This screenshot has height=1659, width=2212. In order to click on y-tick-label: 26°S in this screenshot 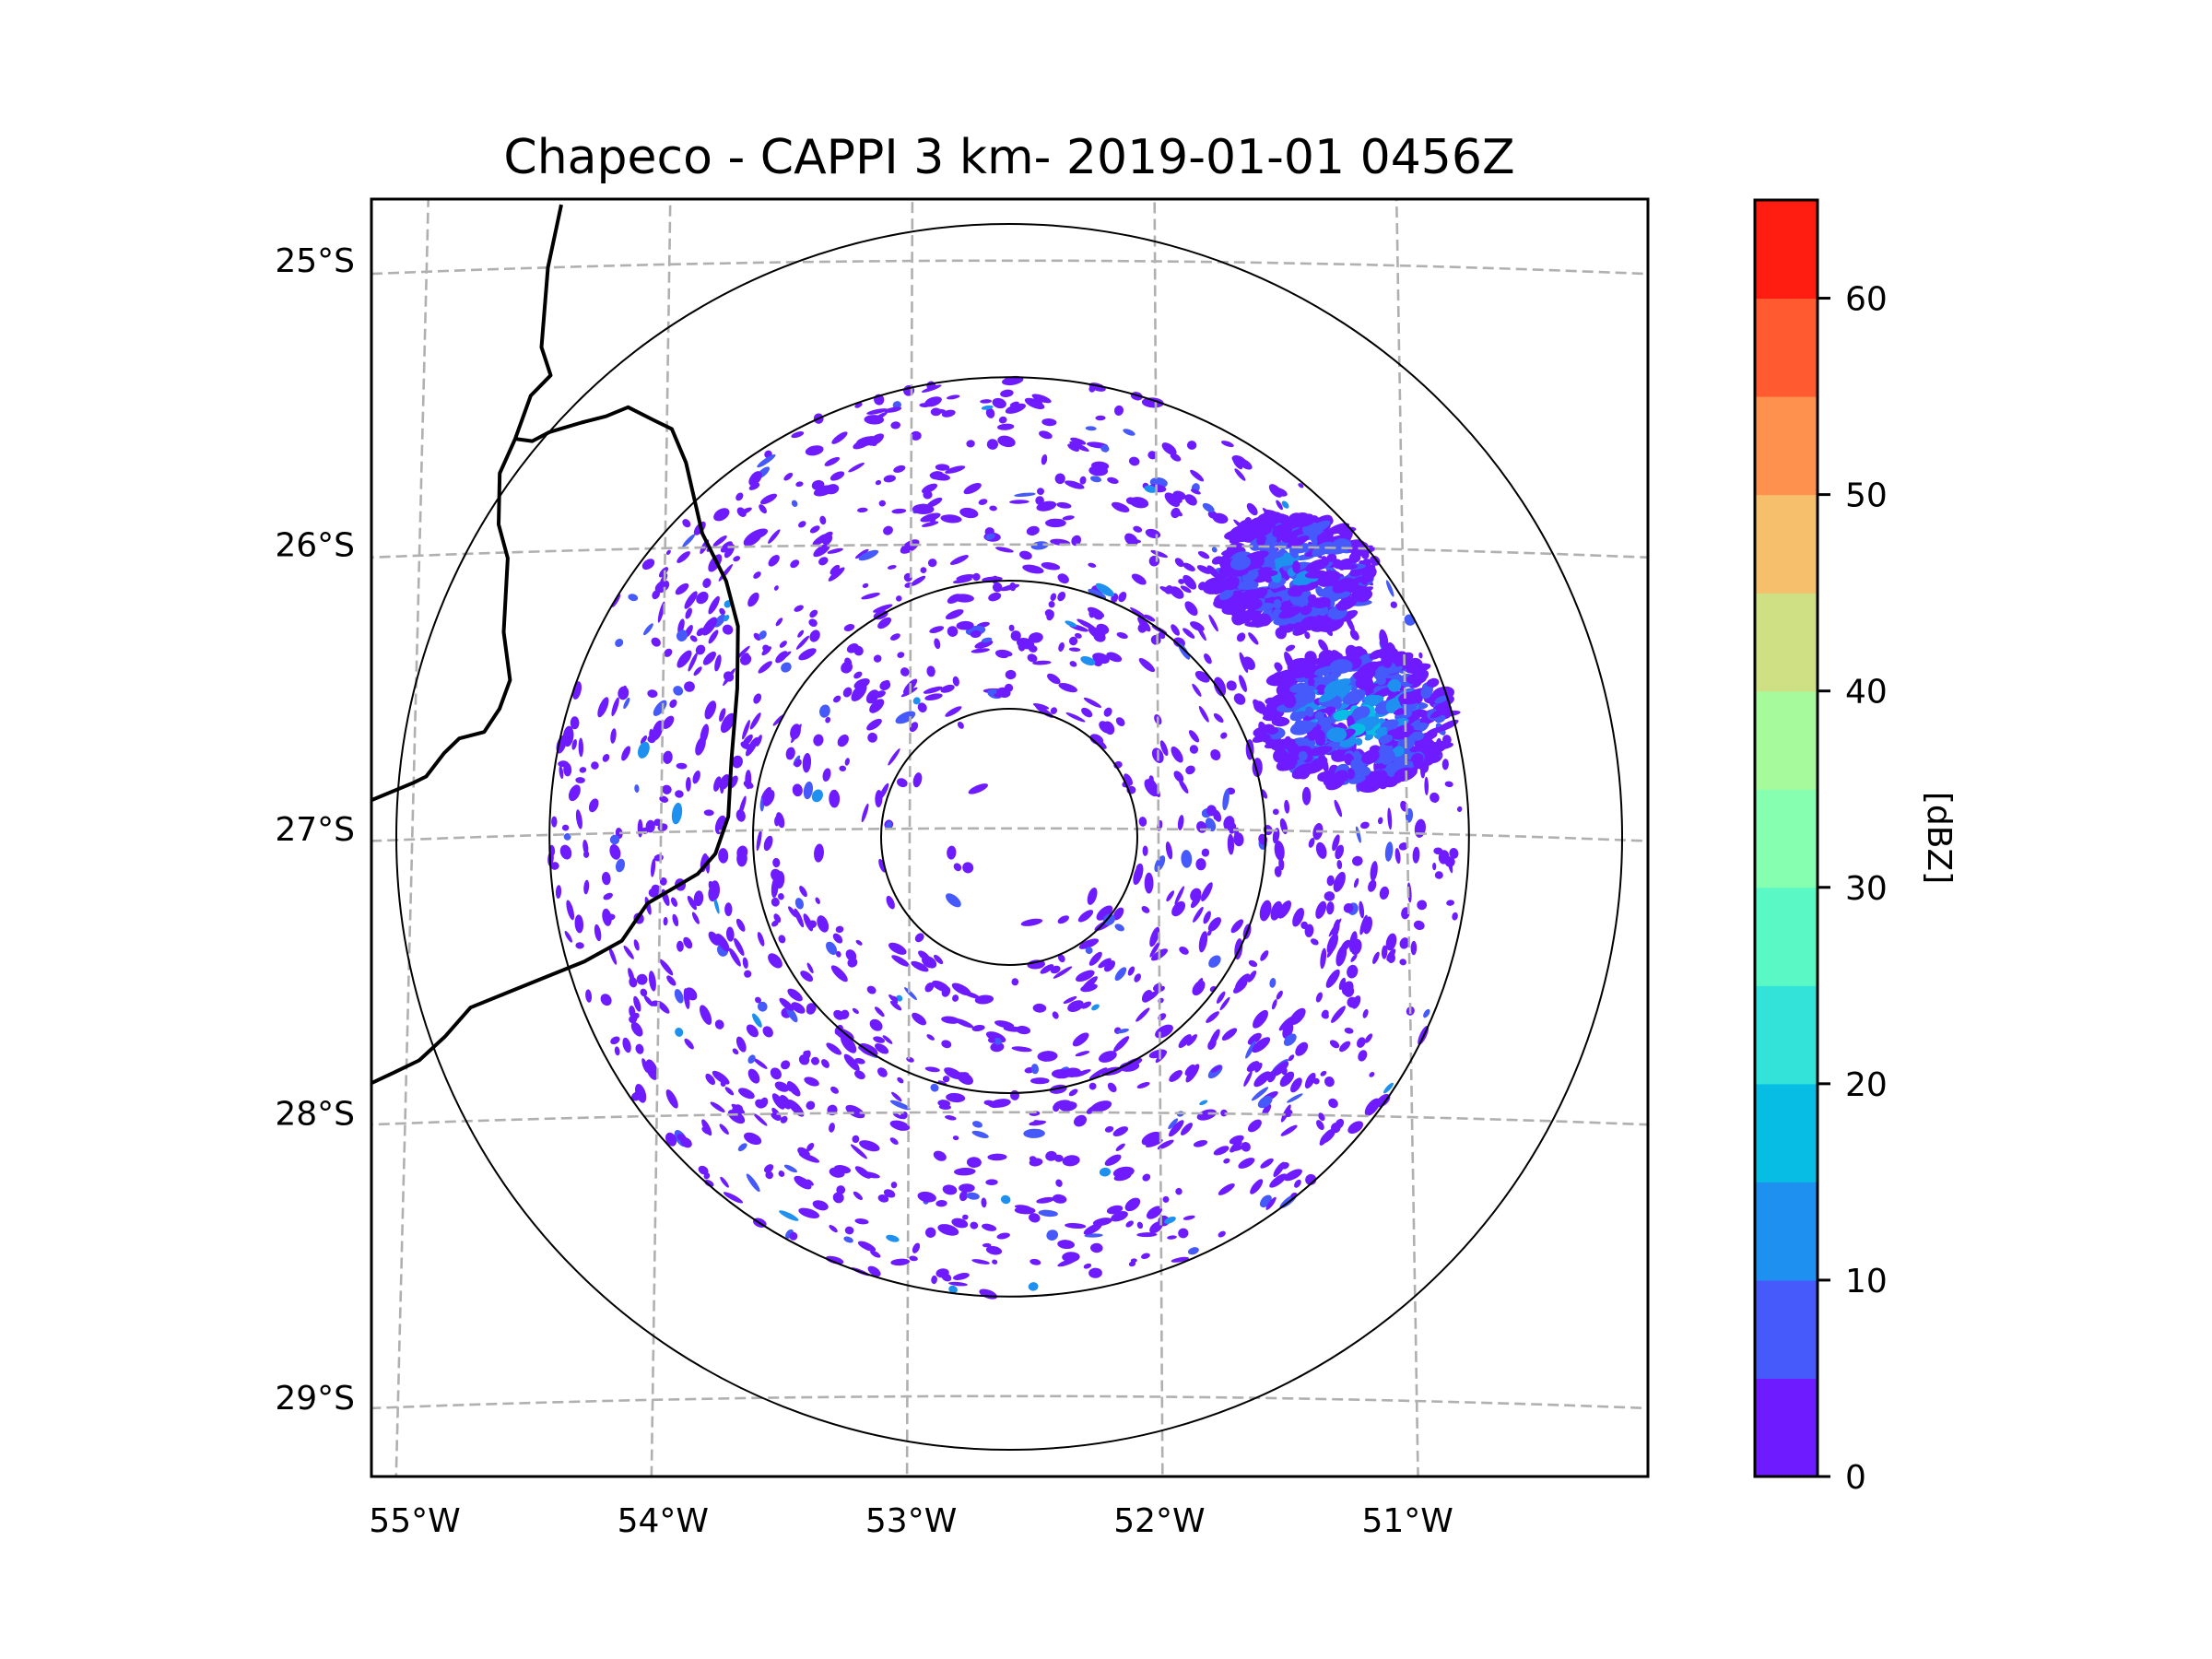, I will do `click(315, 546)`.